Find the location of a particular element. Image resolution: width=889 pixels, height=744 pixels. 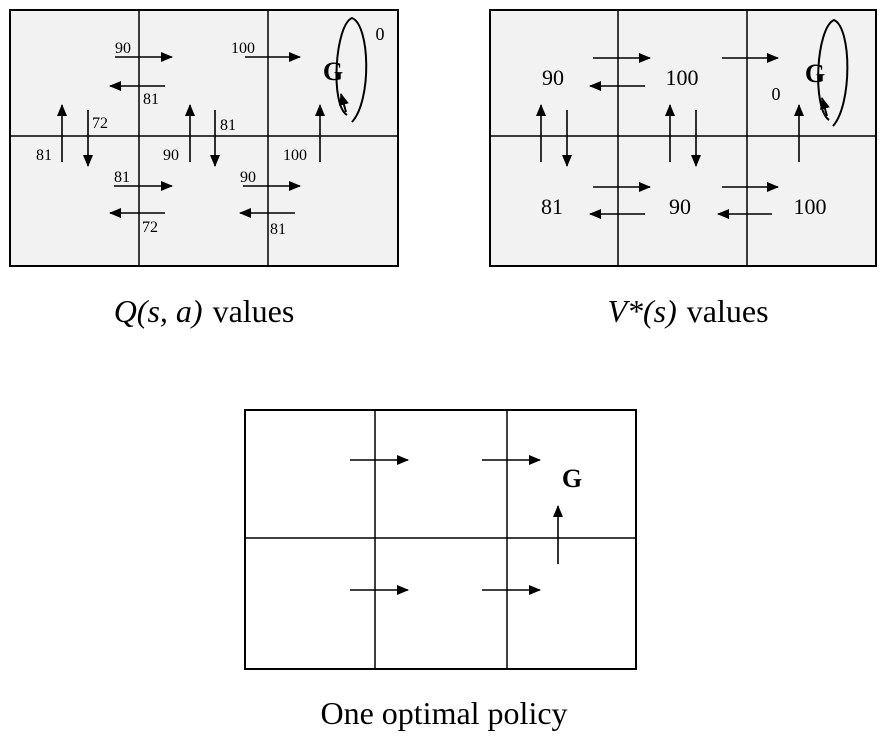

v-goal-label: G is located at coordinates (815, 73).